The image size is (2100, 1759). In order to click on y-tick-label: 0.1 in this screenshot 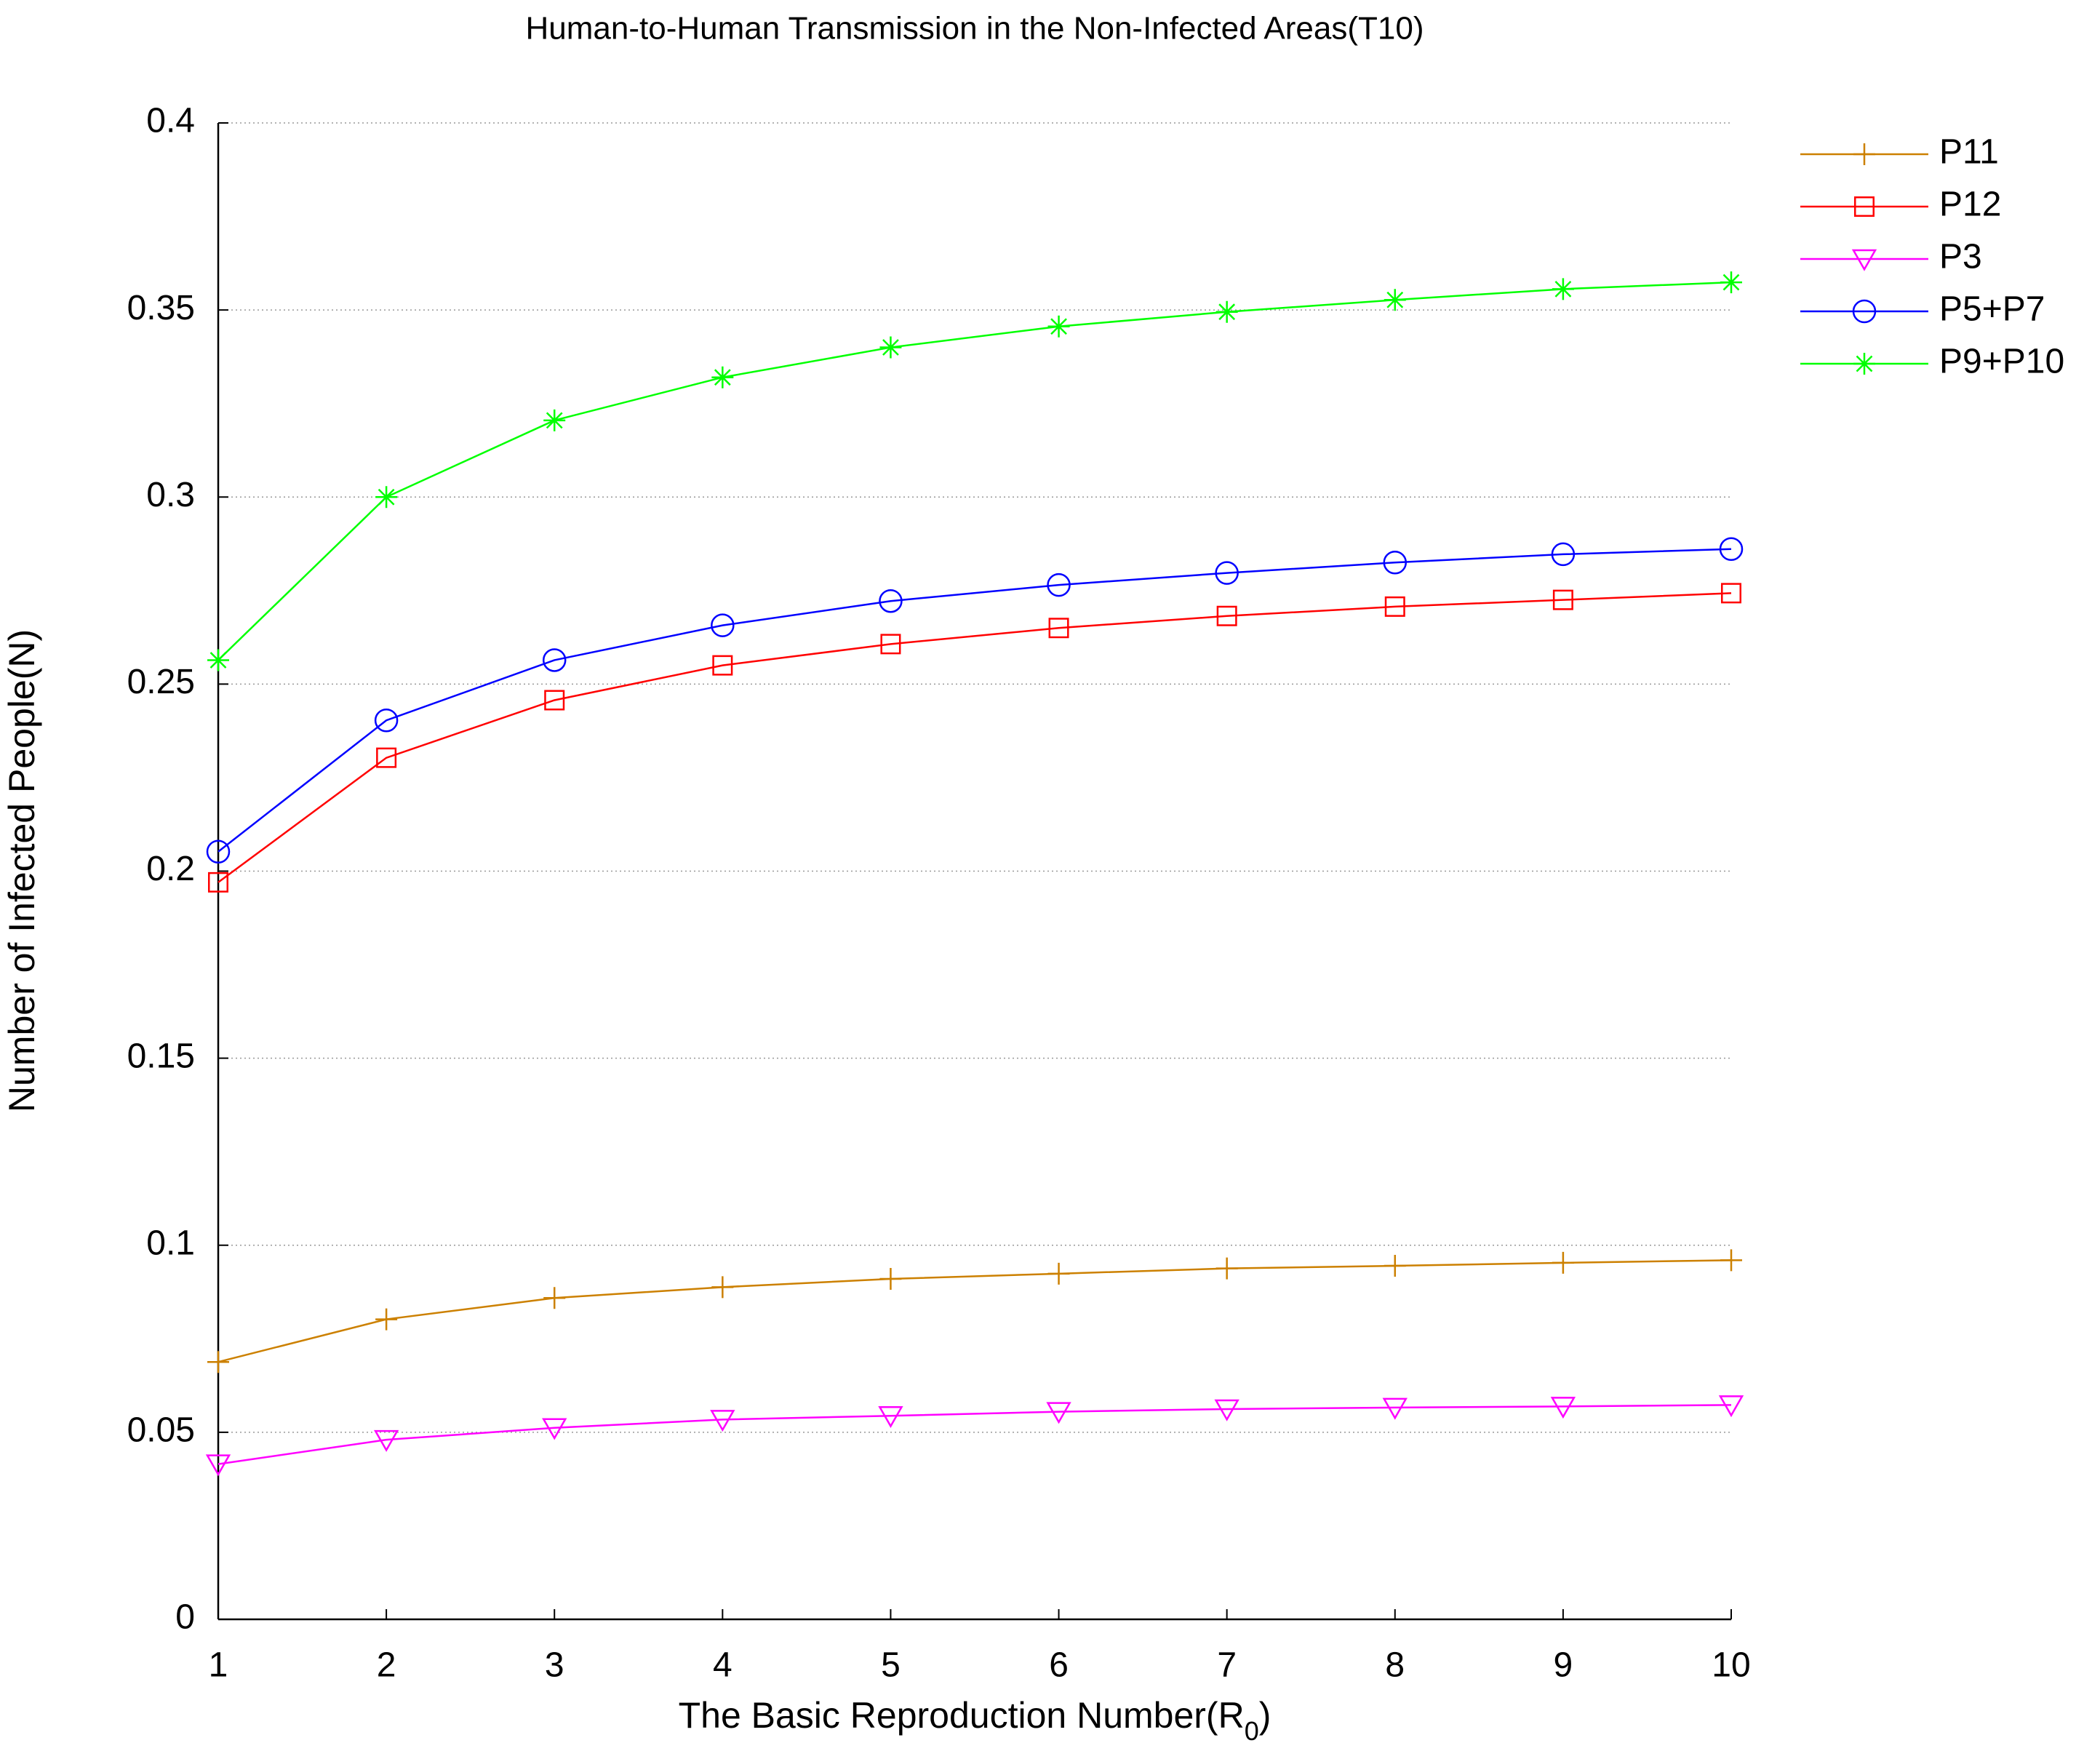, I will do `click(170, 1243)`.